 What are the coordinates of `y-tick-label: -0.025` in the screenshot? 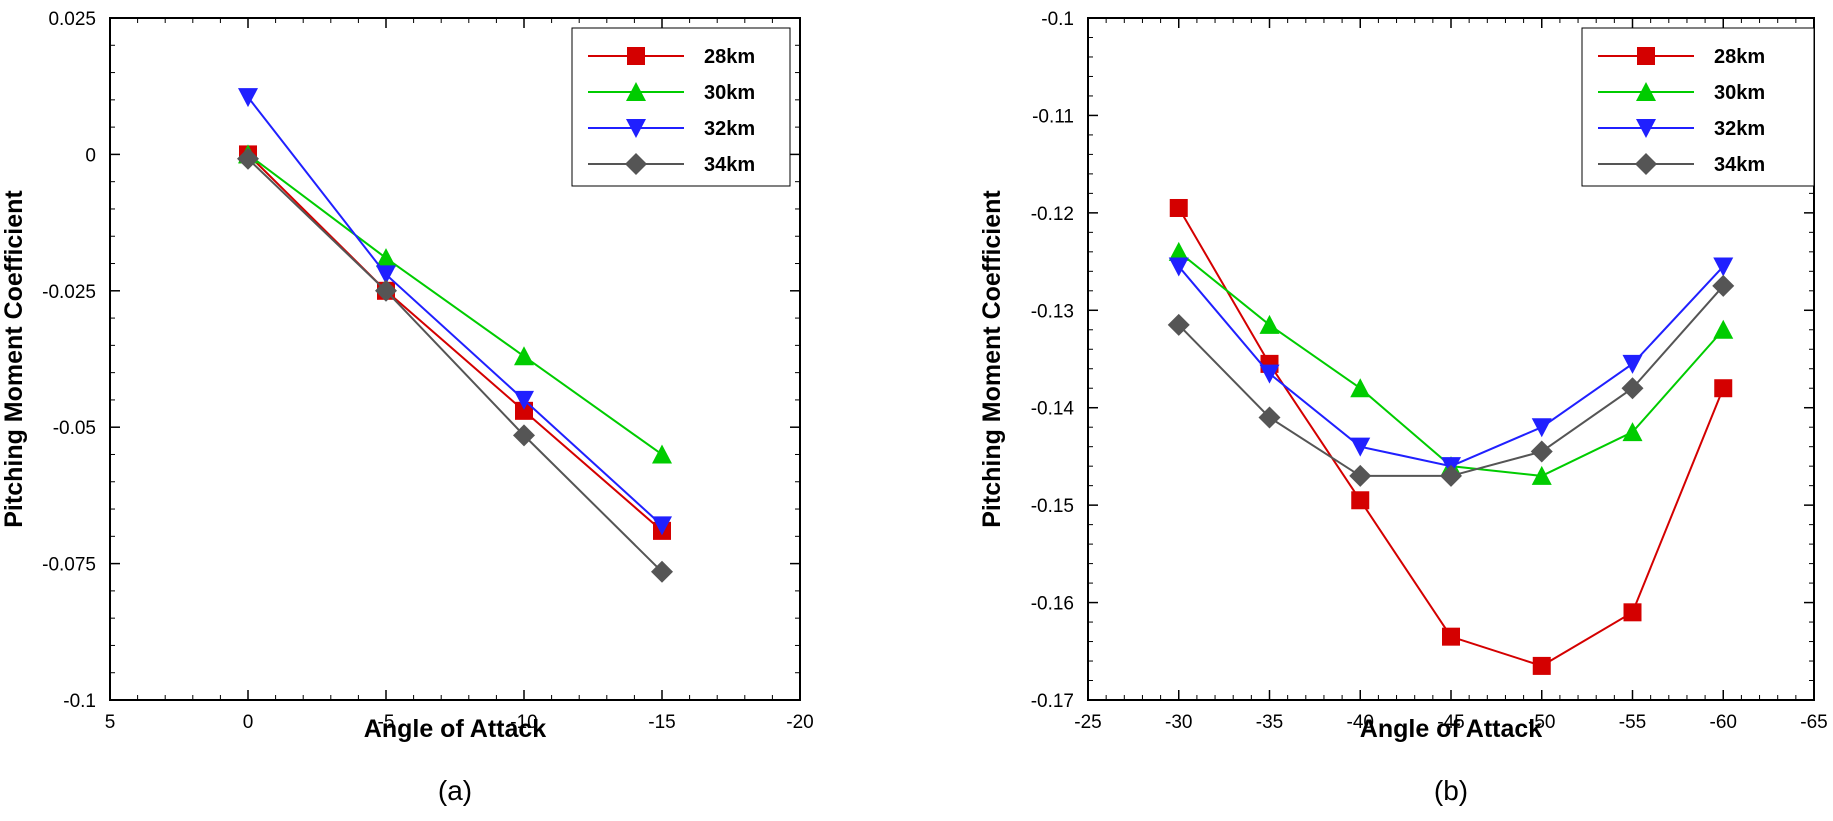 It's located at (69, 292).